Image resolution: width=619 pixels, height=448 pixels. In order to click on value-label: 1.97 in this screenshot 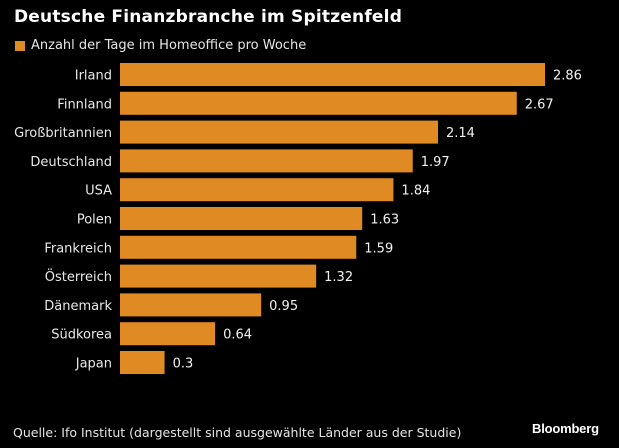, I will do `click(435, 162)`.